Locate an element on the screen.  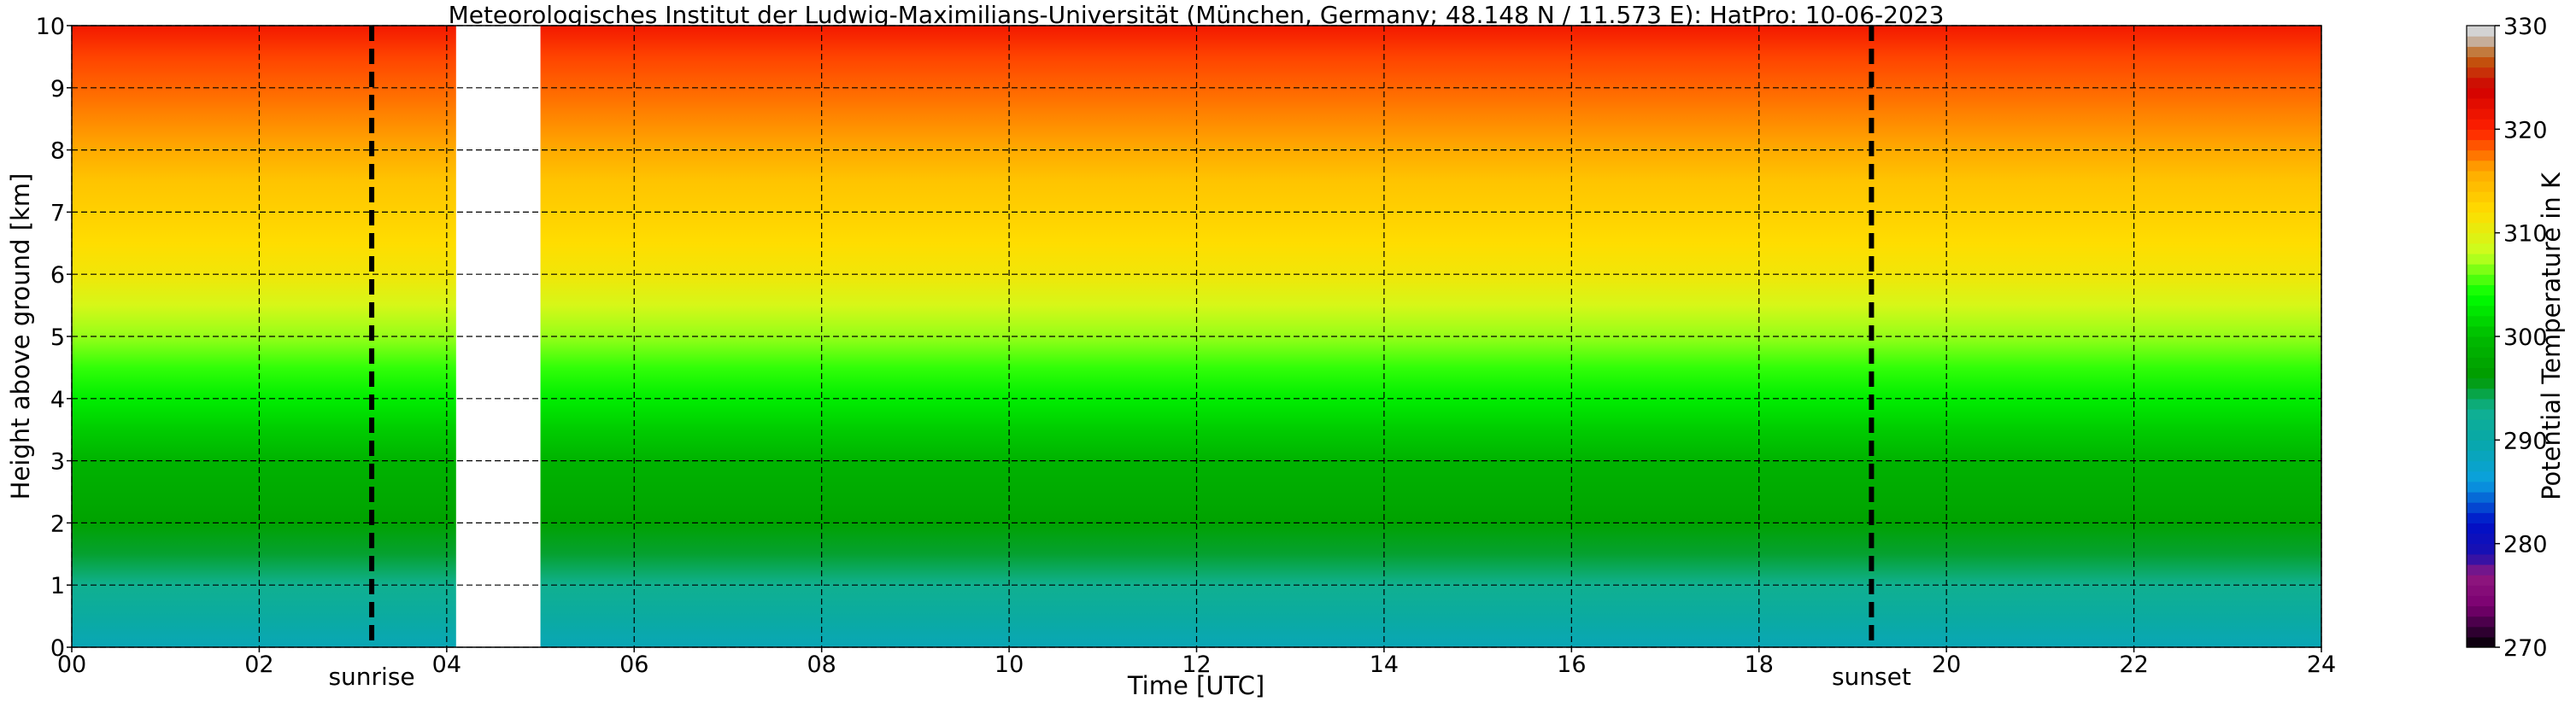
x-tick-label: 24 is located at coordinates (2321, 665).